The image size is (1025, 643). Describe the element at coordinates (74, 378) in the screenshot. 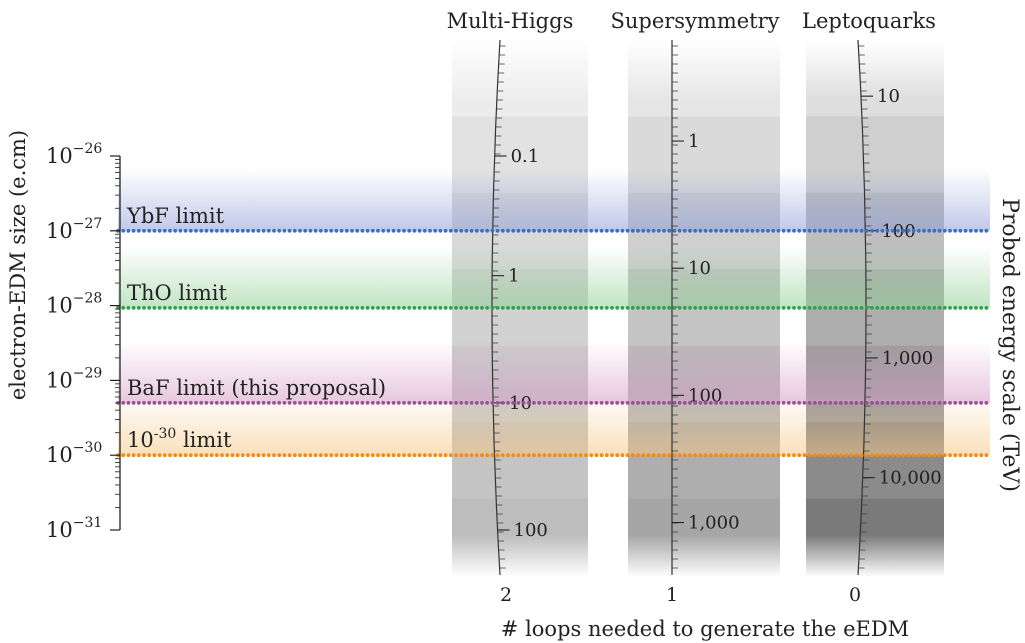

I see `edm-tick-label: 10−29` at that location.